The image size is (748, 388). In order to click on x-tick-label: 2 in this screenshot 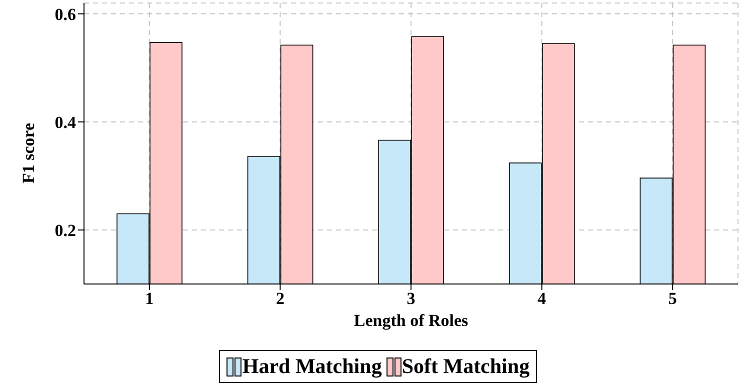, I will do `click(280, 298)`.